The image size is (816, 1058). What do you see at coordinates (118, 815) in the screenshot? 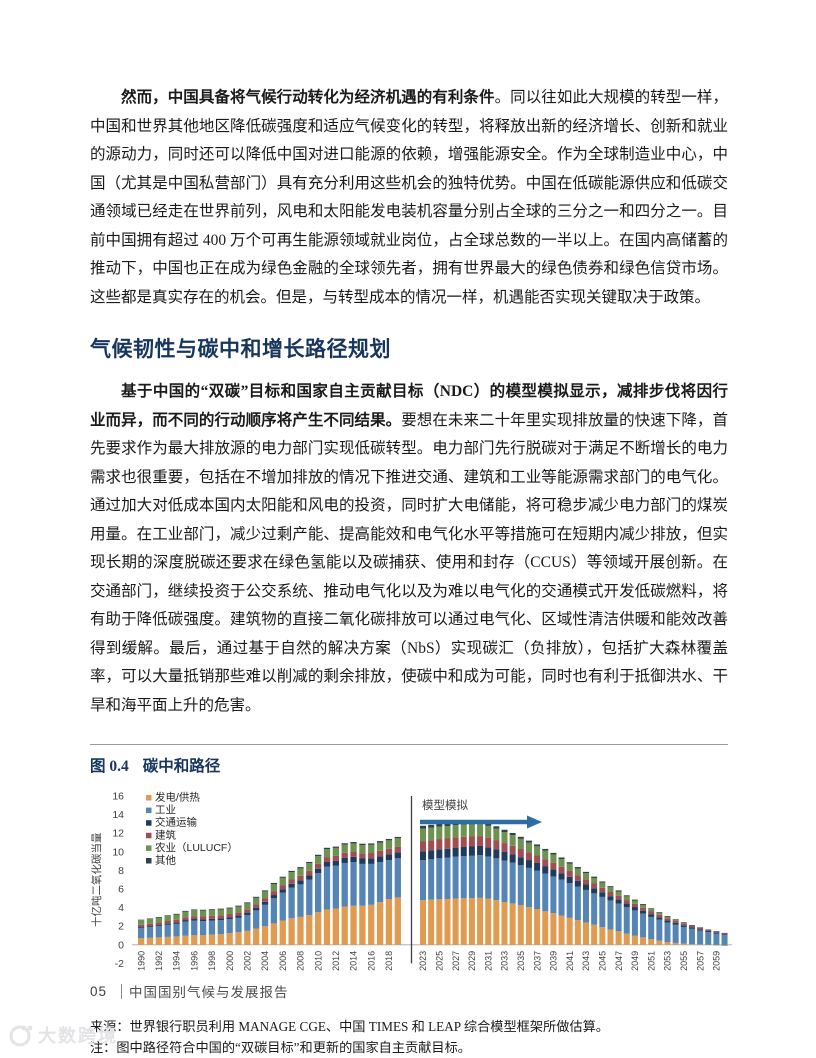
I see `y-tick-label: 14` at bounding box center [118, 815].